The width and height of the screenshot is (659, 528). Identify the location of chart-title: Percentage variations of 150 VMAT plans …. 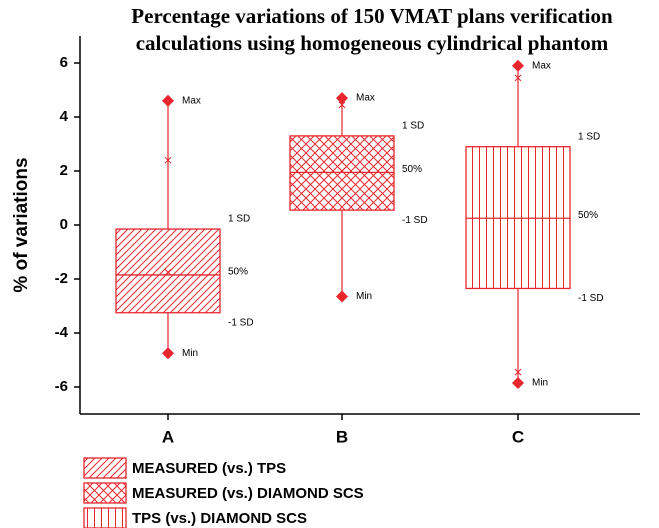
(372, 16).